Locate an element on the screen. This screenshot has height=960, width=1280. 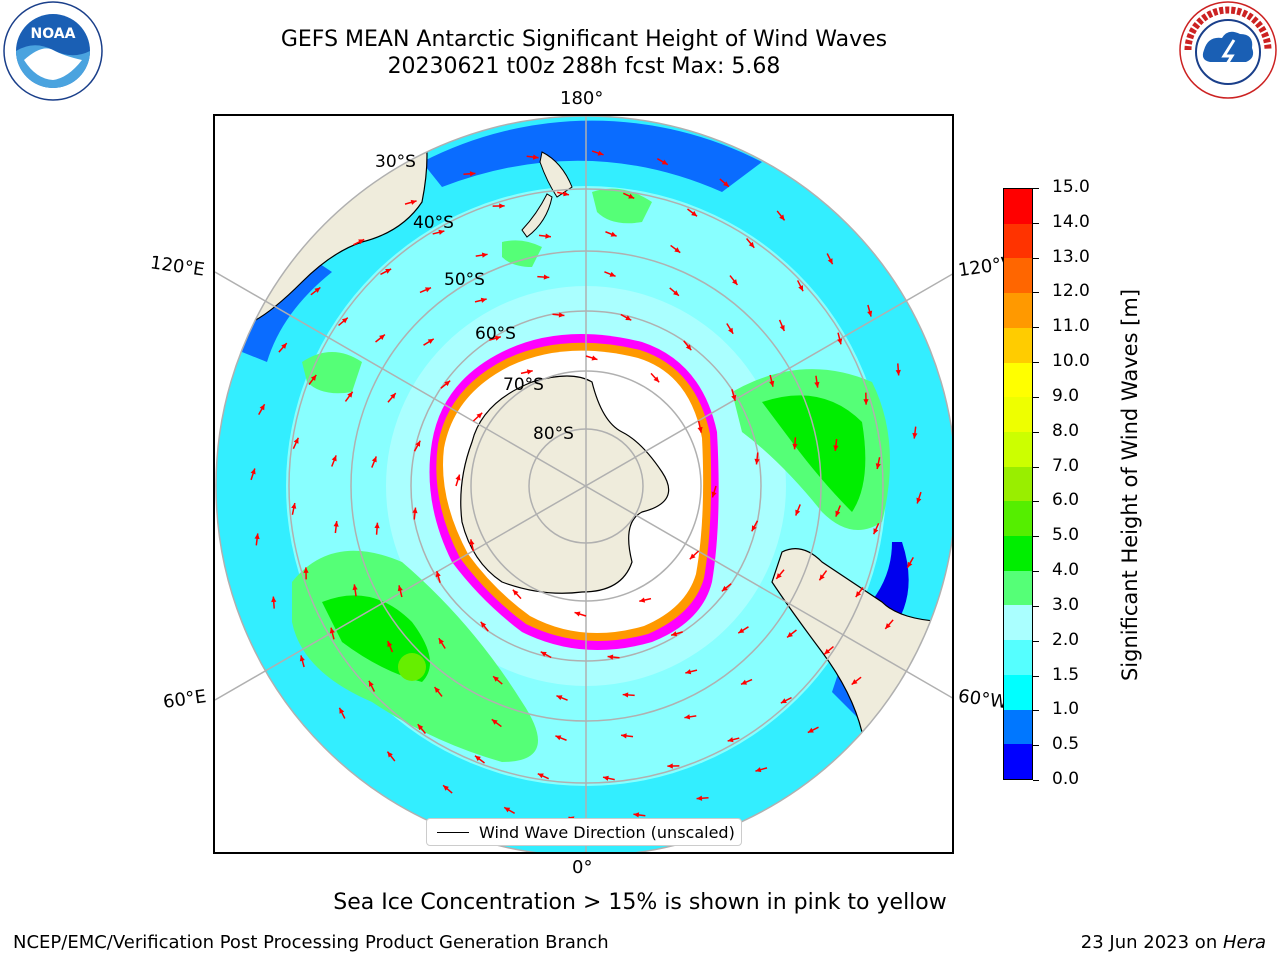
footer-date: 23 Jun 2023 on Hera is located at coordinates (1173, 942).